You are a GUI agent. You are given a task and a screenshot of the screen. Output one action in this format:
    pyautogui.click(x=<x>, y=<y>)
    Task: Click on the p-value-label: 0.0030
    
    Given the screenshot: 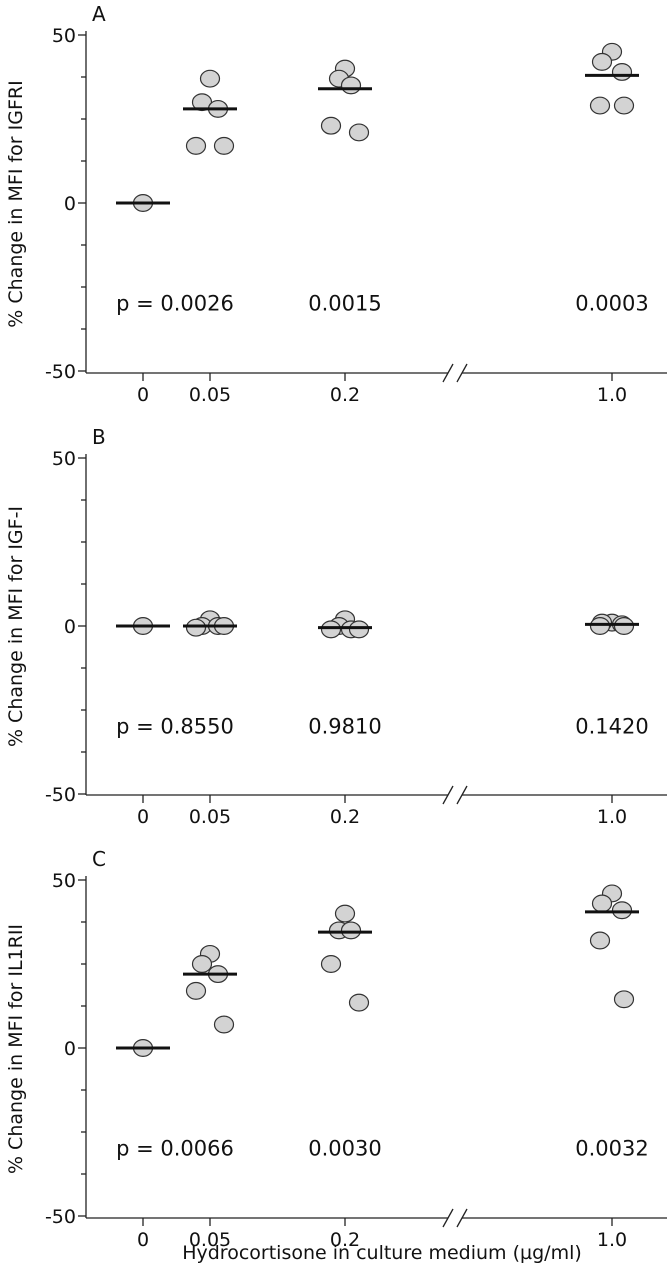 What is the action you would take?
    pyautogui.click(x=344, y=1149)
    